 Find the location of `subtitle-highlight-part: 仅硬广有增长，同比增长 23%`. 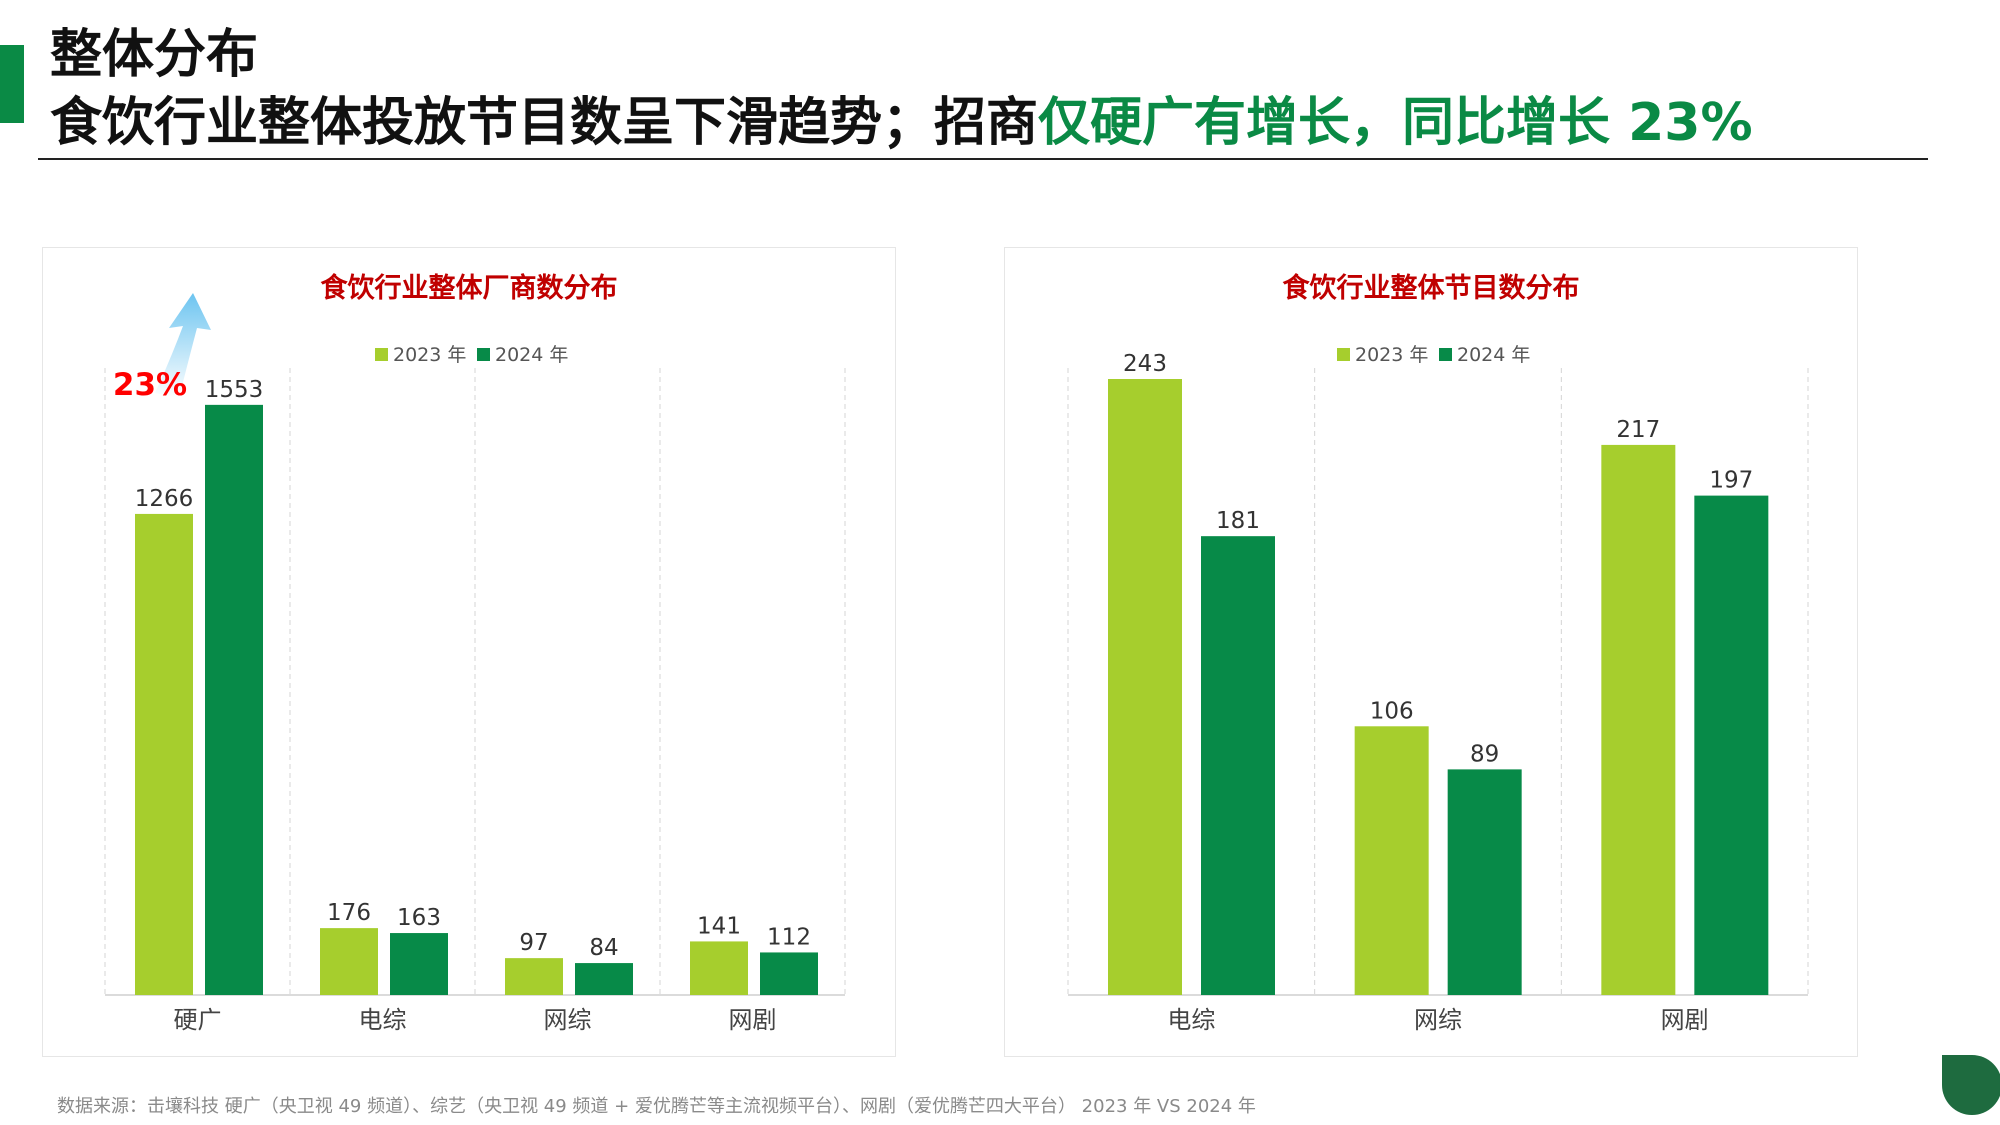

subtitle-highlight-part: 仅硬广有增长，同比增长 23% is located at coordinates (1395, 123).